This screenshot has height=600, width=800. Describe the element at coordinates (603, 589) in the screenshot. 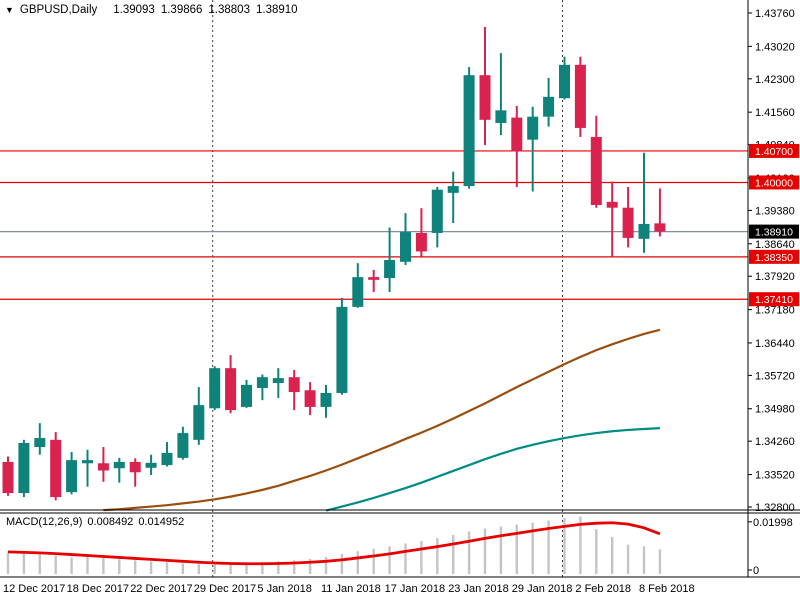

I see `svg-text: 2 Feb 2018` at that location.